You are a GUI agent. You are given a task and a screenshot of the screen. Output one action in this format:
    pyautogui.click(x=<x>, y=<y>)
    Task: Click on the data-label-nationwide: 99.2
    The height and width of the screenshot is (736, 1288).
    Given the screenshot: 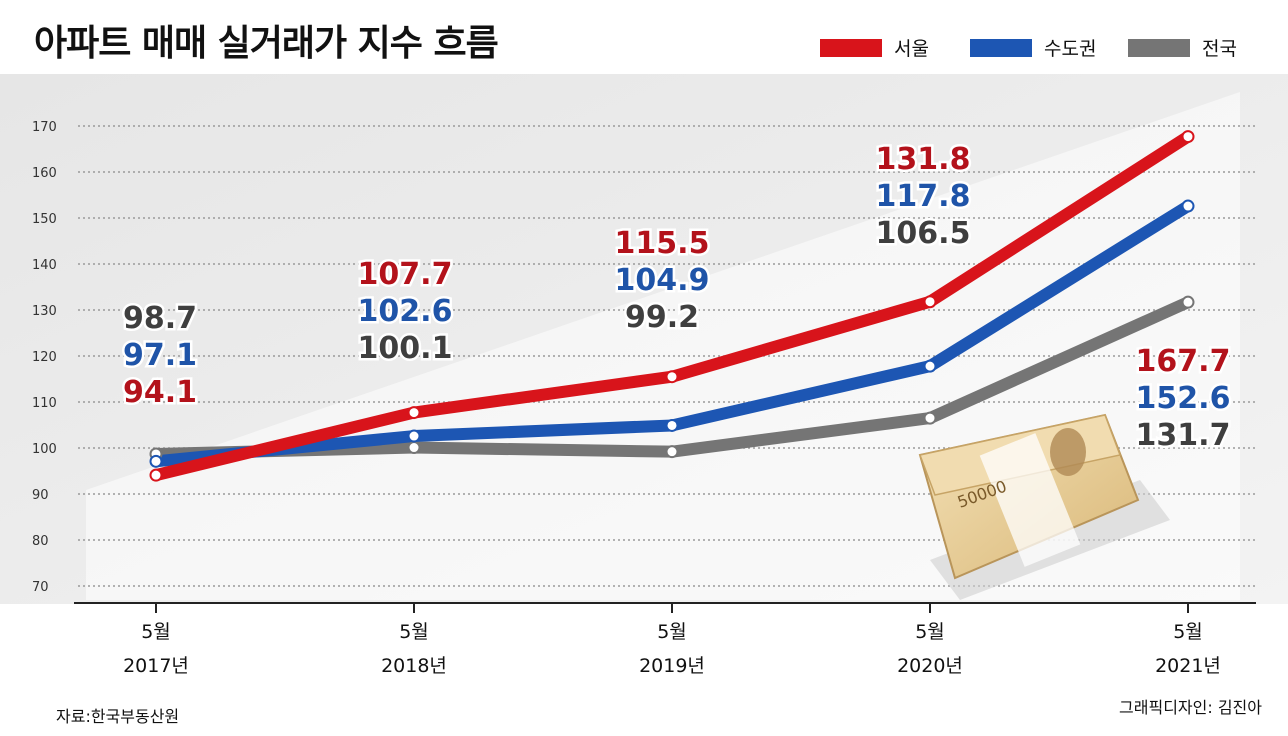 What is the action you would take?
    pyautogui.click(x=662, y=317)
    